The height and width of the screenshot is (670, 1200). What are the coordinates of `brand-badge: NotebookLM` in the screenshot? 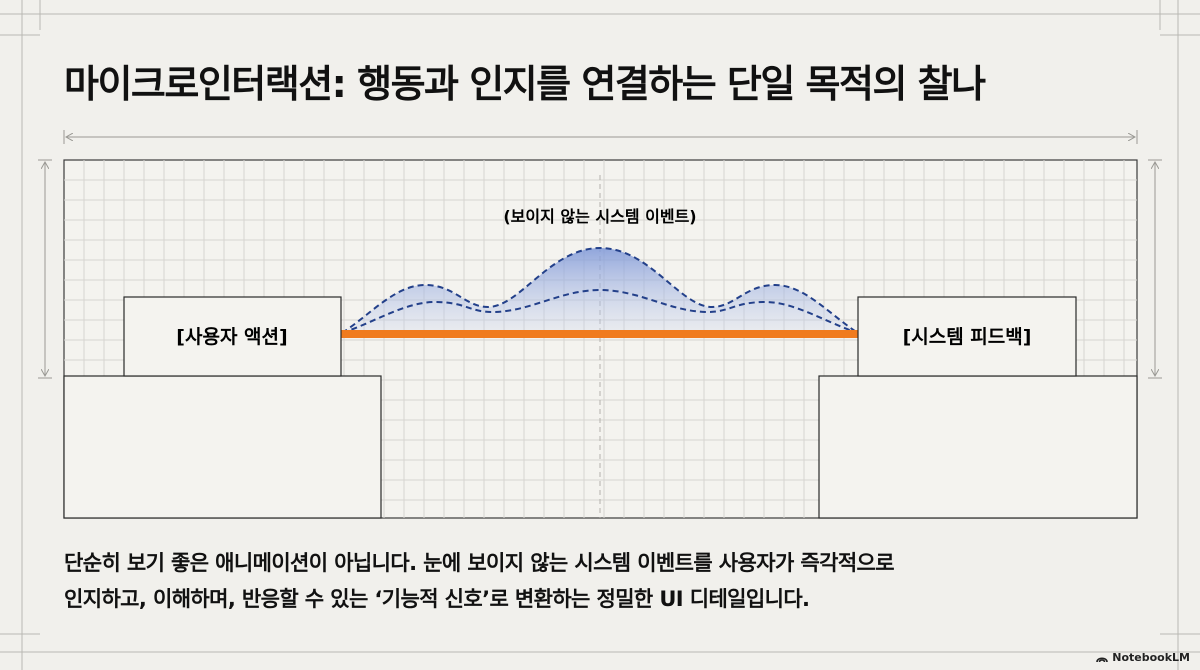 It's located at (1143, 657).